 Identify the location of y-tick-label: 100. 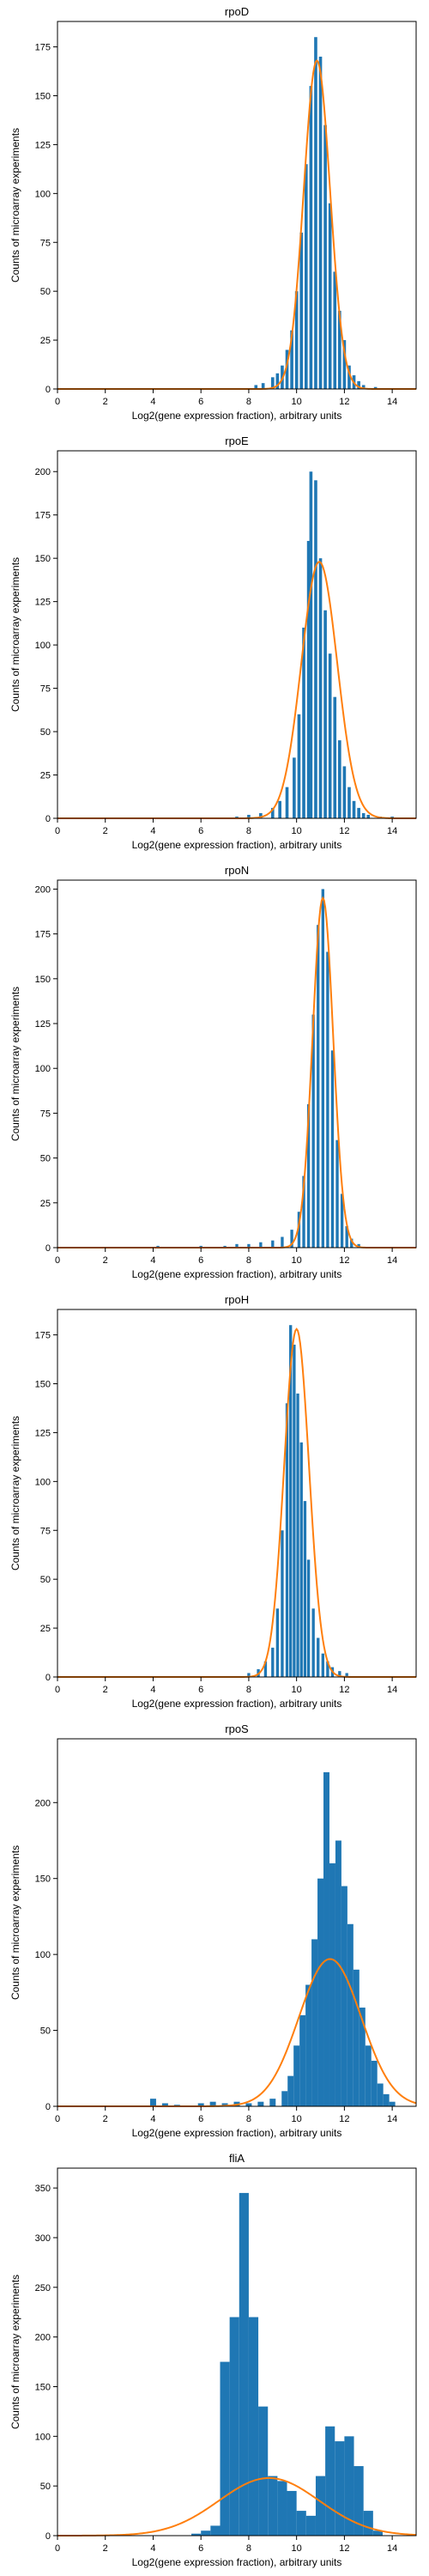
(43, 1955).